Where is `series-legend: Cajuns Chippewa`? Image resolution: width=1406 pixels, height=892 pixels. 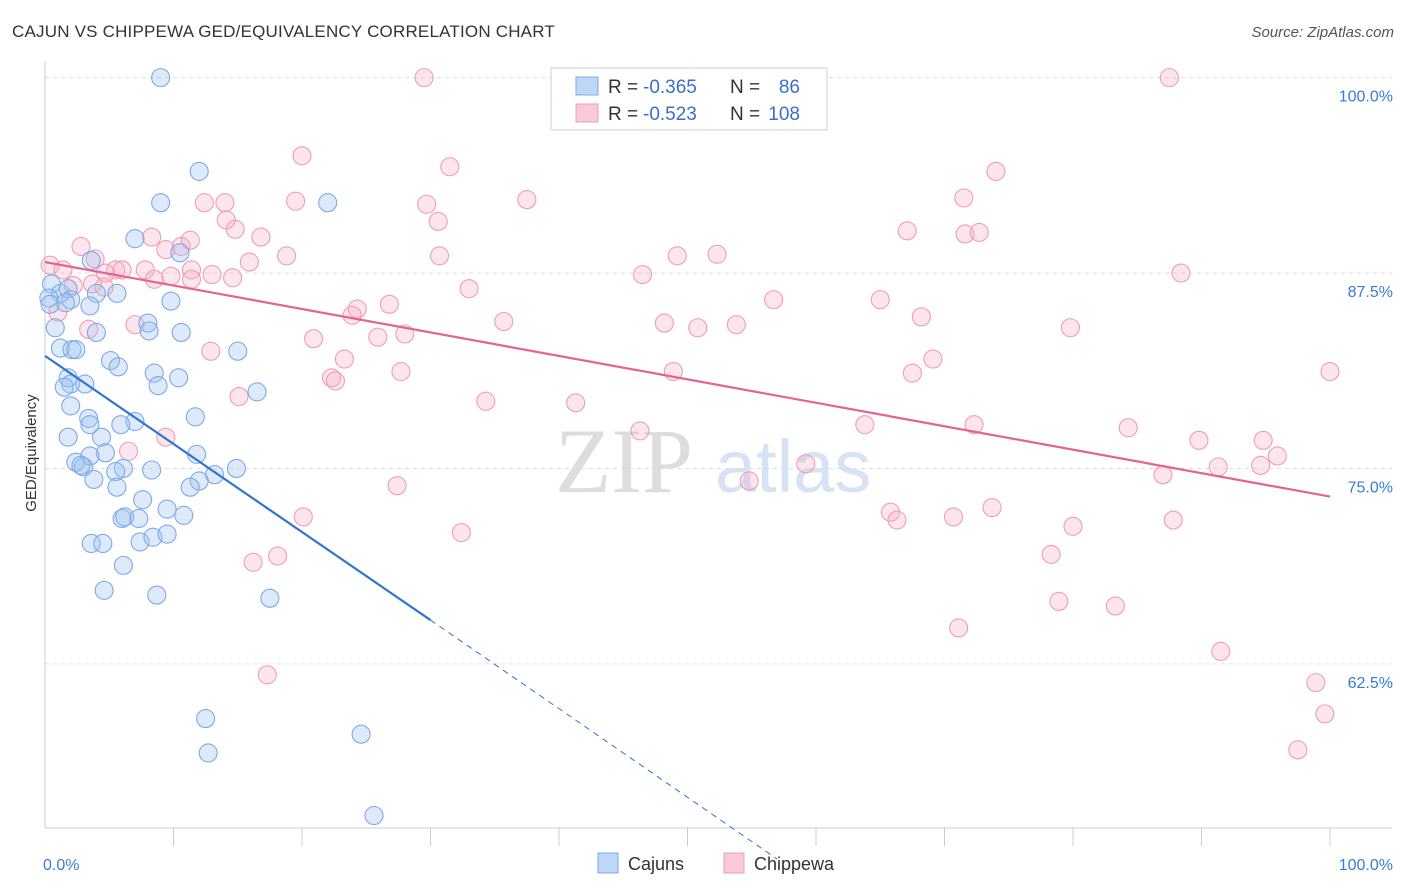 series-legend: Cajuns Chippewa is located at coordinates (716, 863).